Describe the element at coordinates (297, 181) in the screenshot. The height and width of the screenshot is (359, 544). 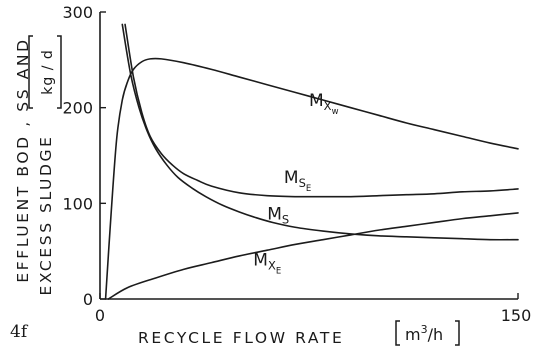
I see `series-label-m-se: MSE` at that location.